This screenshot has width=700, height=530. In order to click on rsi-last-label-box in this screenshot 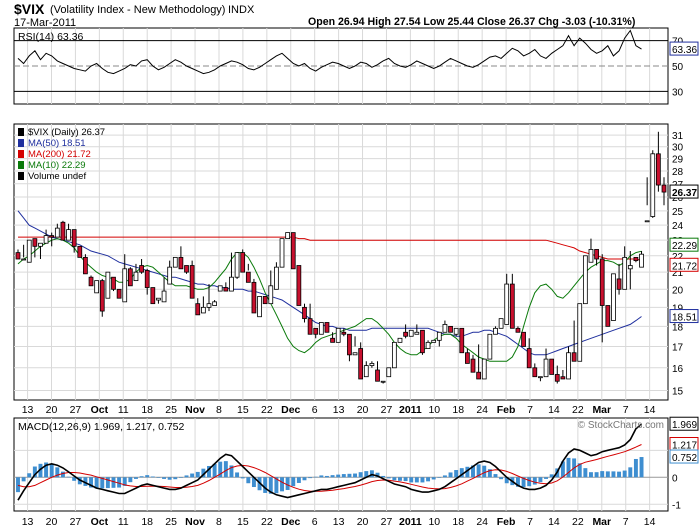, I will do `click(684, 48)`.